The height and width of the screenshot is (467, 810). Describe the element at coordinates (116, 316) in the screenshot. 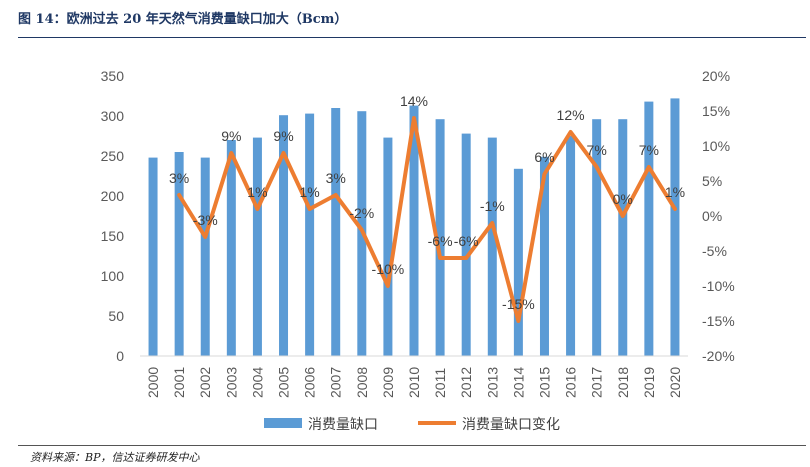

I see `left-tick-label: 50` at that location.